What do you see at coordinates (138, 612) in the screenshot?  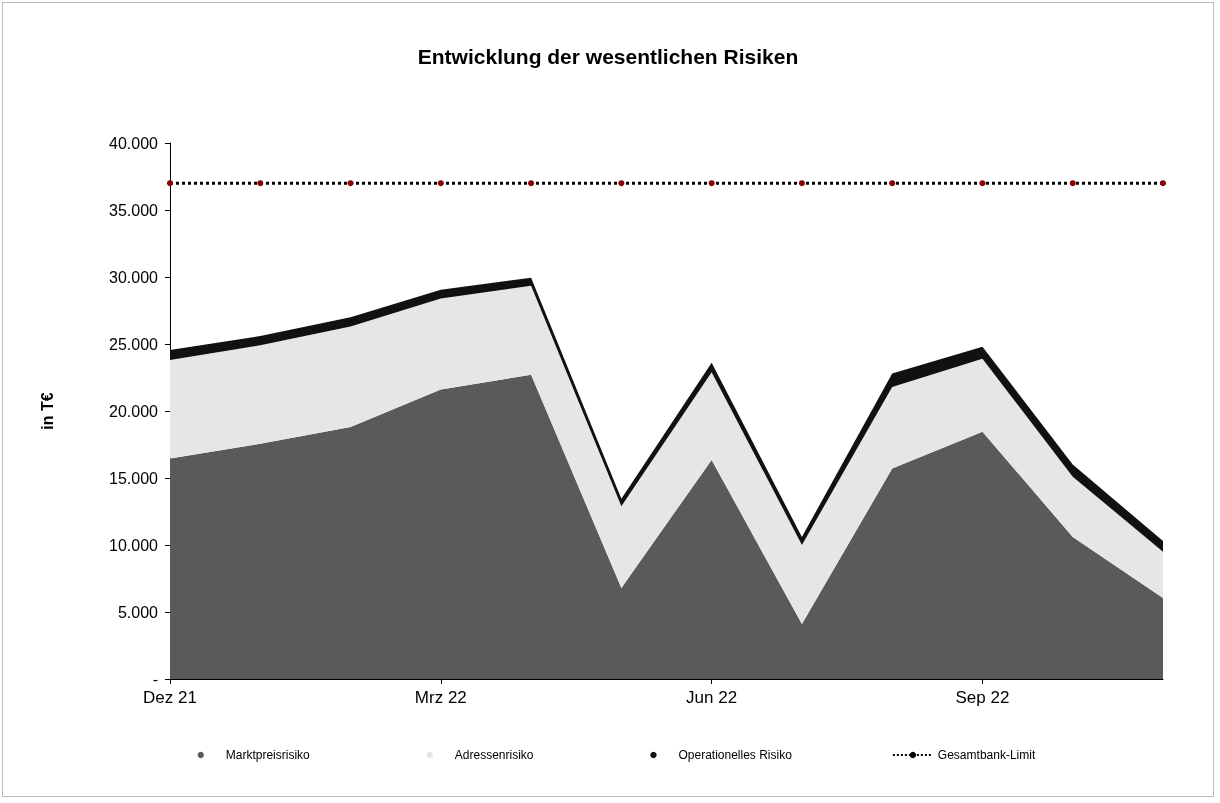 I see `y-tick-label: 5.000` at bounding box center [138, 612].